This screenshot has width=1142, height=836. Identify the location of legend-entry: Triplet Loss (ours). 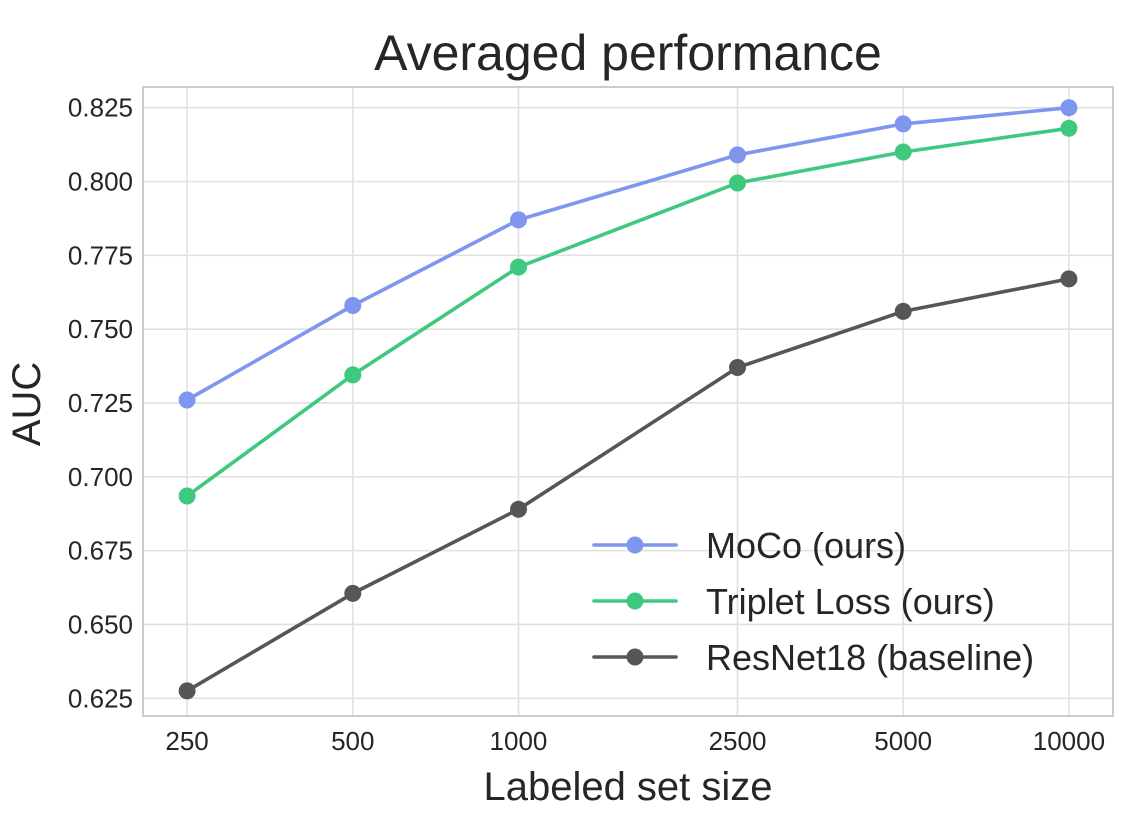
(793, 601).